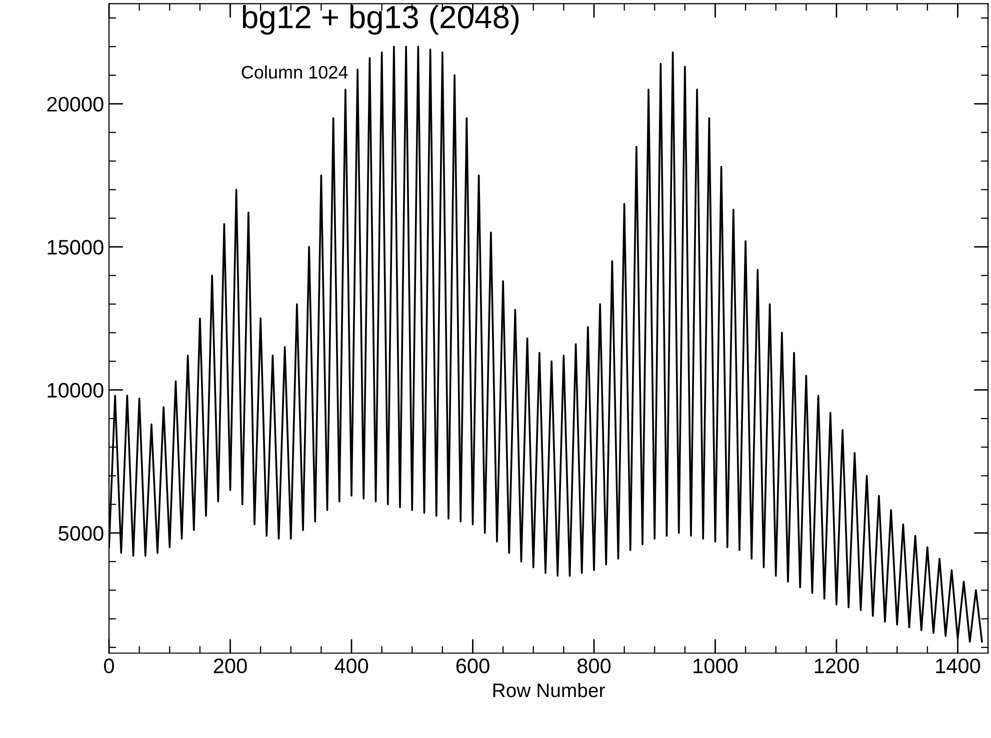 Image resolution: width=991 pixels, height=738 pixels. Describe the element at coordinates (473, 666) in the screenshot. I see `x-tick-label: 600` at that location.